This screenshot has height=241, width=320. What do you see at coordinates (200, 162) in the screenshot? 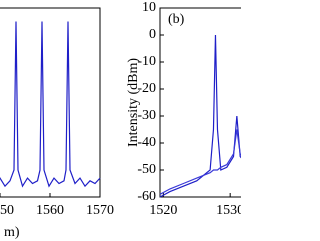
I see `spectrum-line` at bounding box center [200, 162].